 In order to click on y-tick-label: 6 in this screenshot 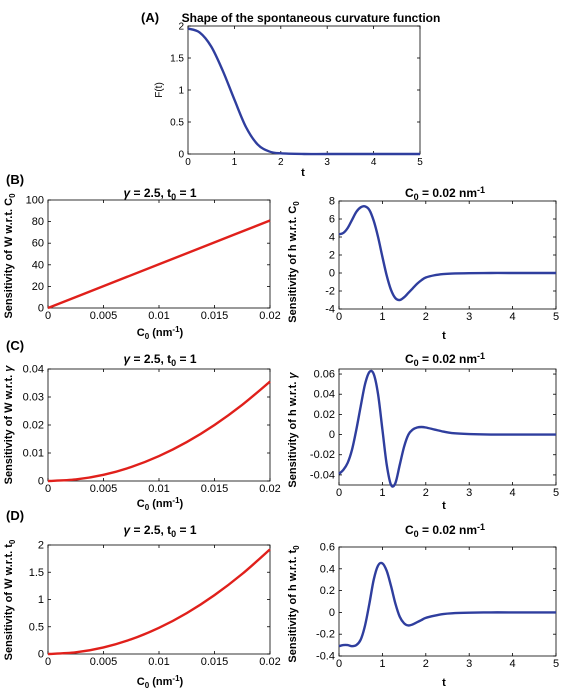, I will do `click(332, 220)`.